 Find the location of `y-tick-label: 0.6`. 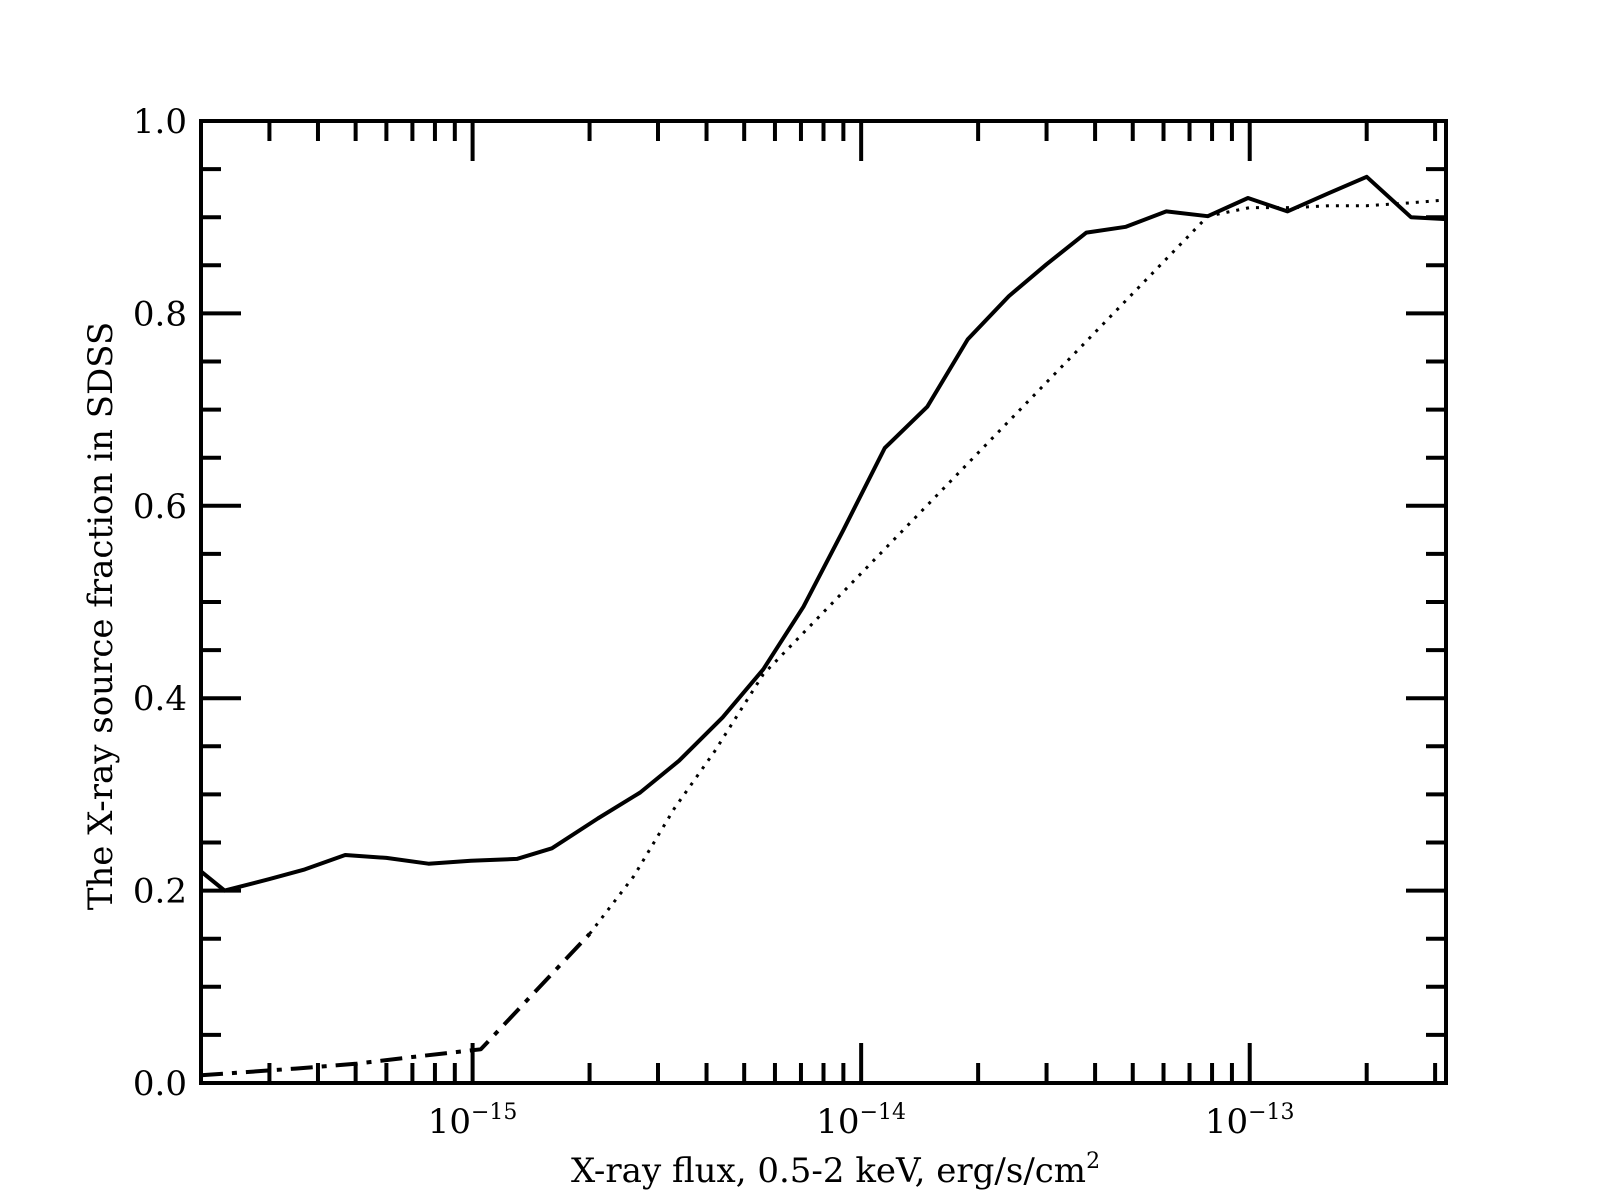

y-tick-label: 0.6 is located at coordinates (160, 507).